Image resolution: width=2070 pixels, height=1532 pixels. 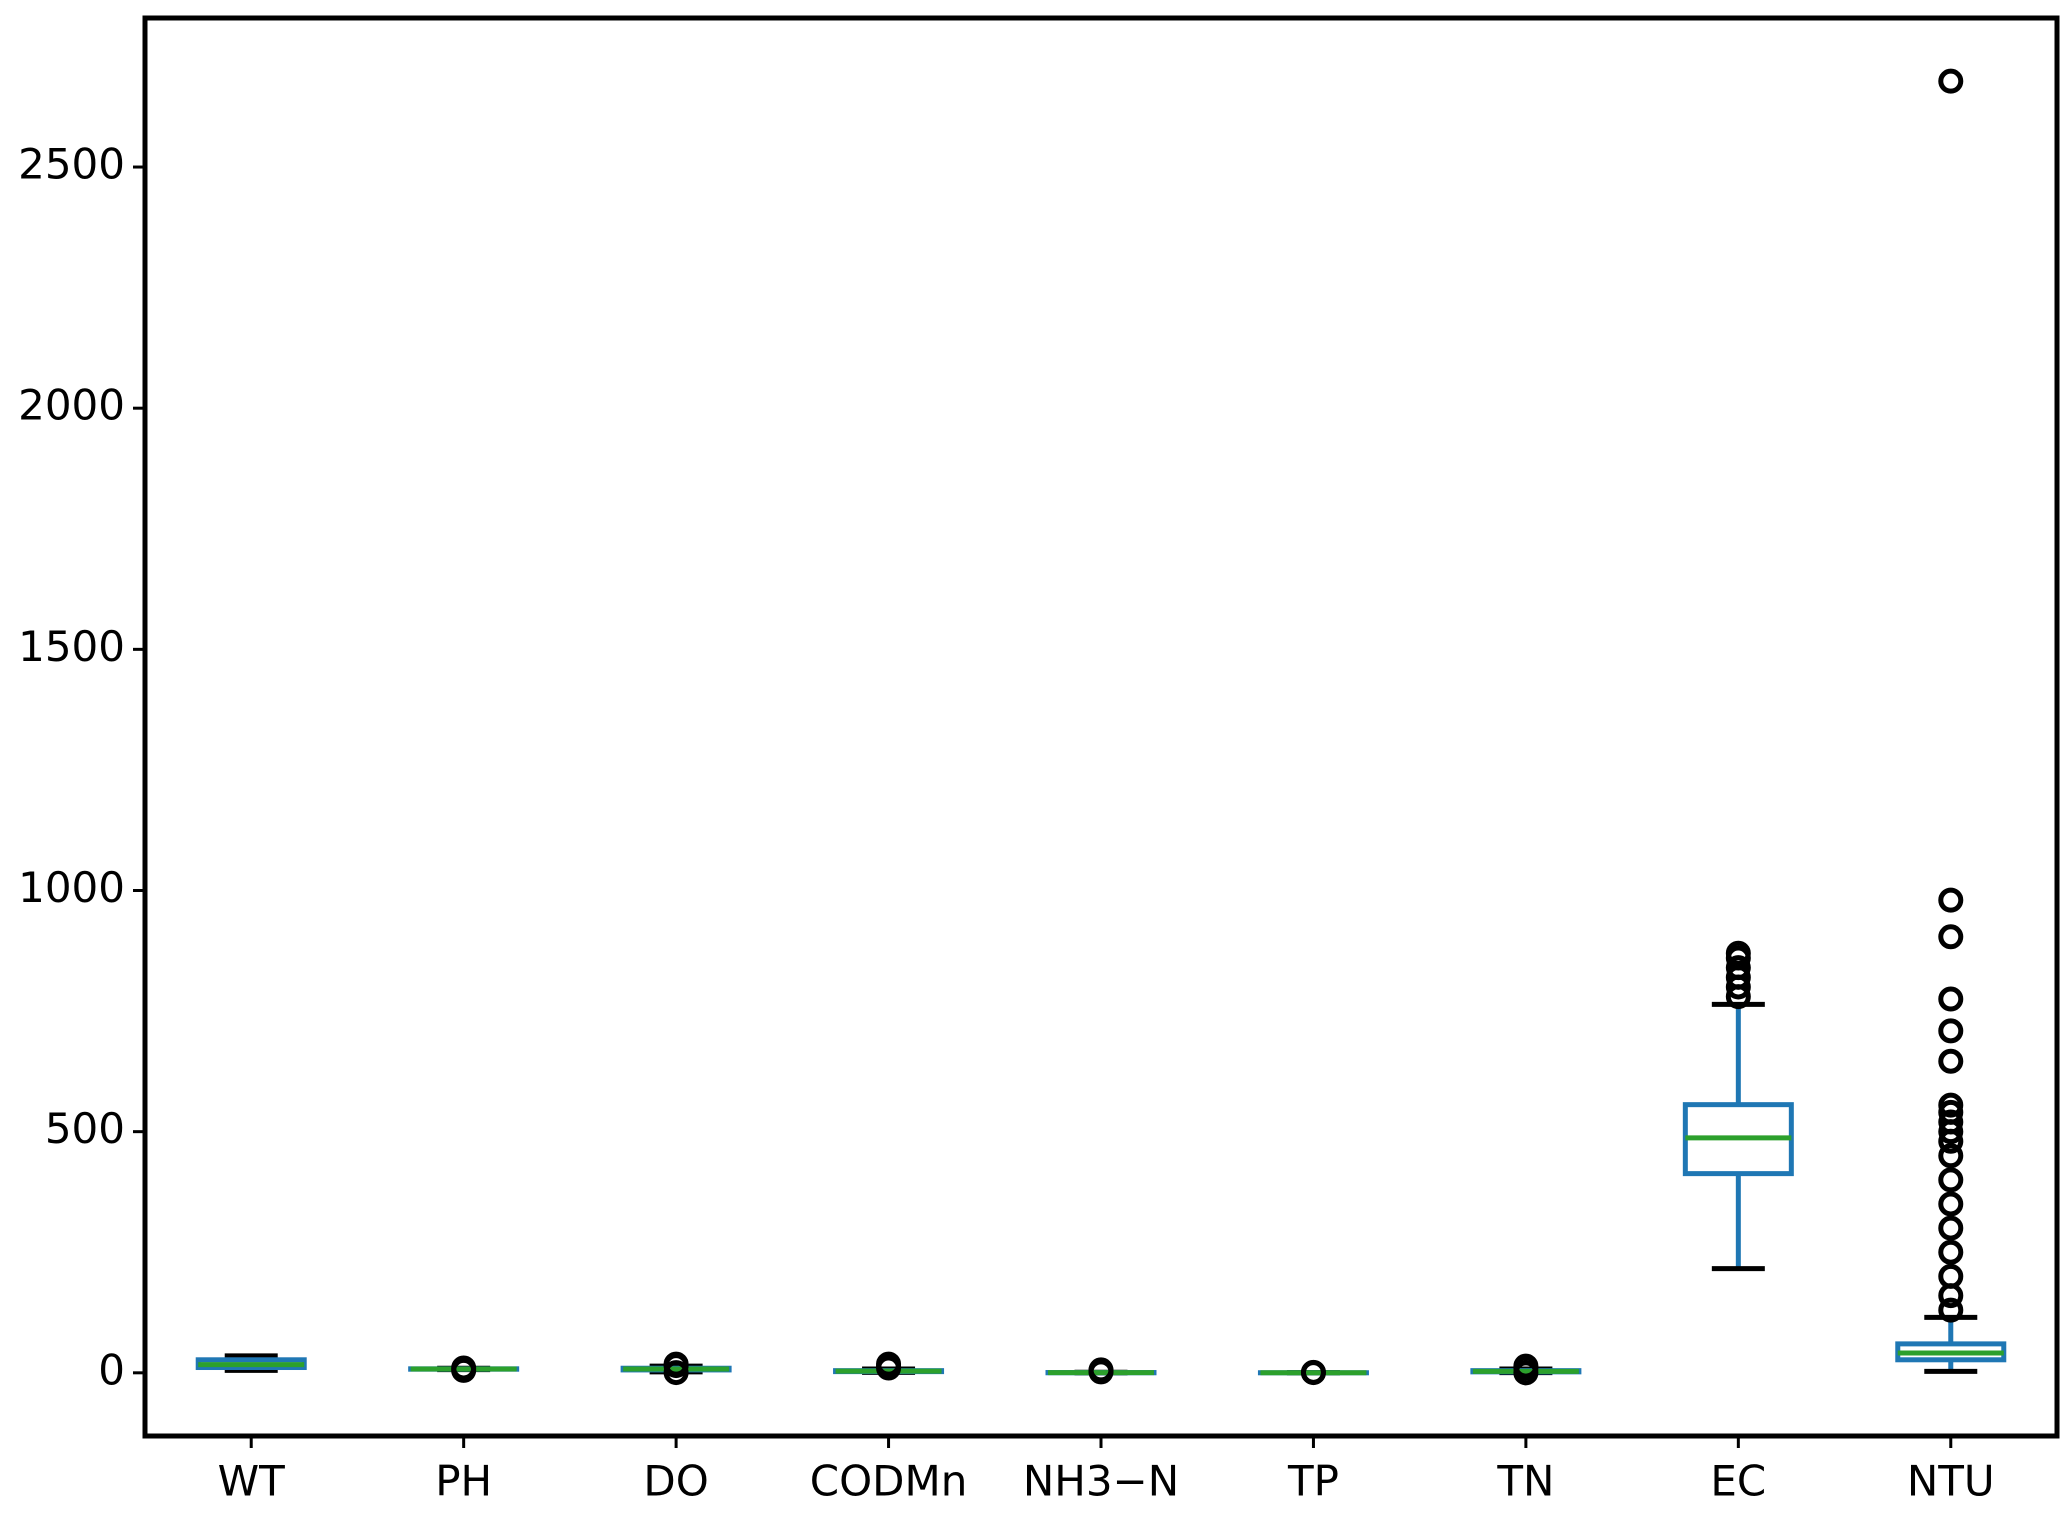 What do you see at coordinates (1313, 1481) in the screenshot?
I see `x-tick-label: TP` at bounding box center [1313, 1481].